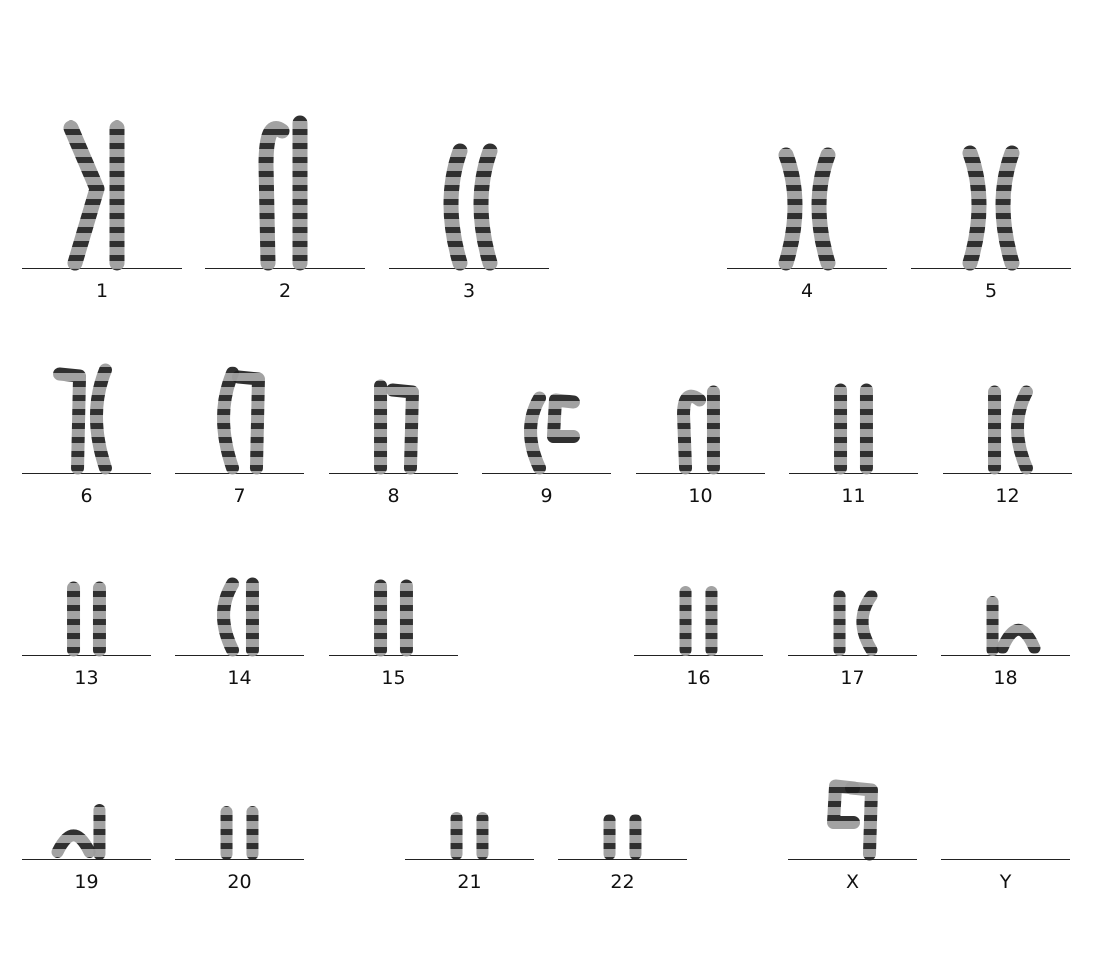  Describe the element at coordinates (622, 882) in the screenshot. I see `pair-label: 22` at that location.